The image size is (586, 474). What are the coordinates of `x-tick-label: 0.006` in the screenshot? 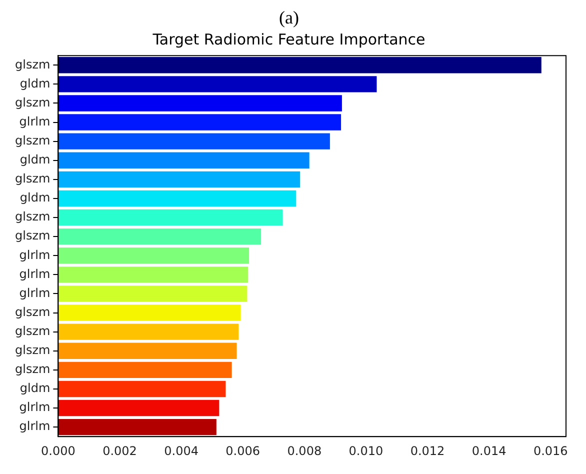 It's located at (243, 451).